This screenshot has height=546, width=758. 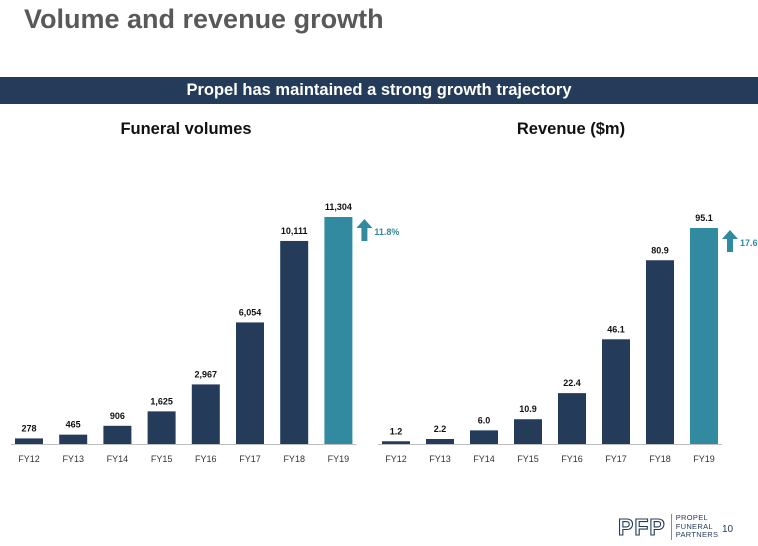 What do you see at coordinates (250, 312) in the screenshot?
I see `data-label: 6,054` at bounding box center [250, 312].